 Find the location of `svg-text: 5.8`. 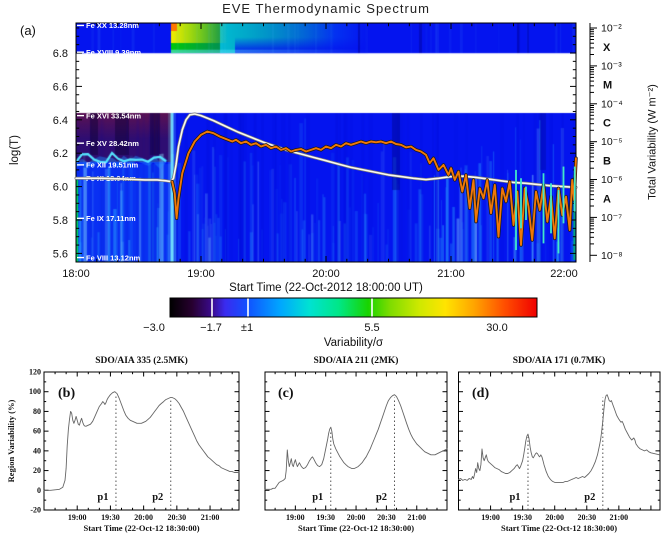

svg-text: 5.8 is located at coordinates (60, 221).